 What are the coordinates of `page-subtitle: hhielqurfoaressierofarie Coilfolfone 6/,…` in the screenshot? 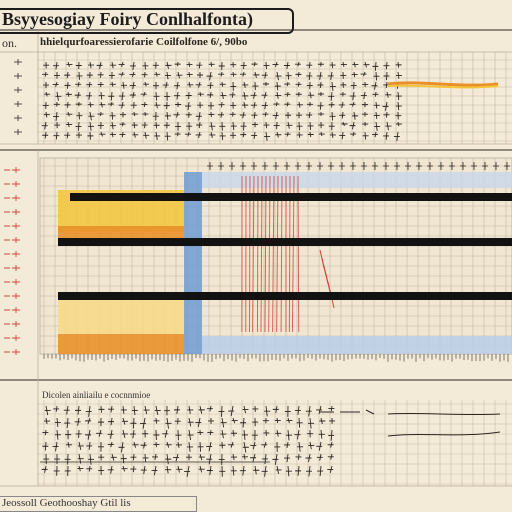 It's located at (144, 42).